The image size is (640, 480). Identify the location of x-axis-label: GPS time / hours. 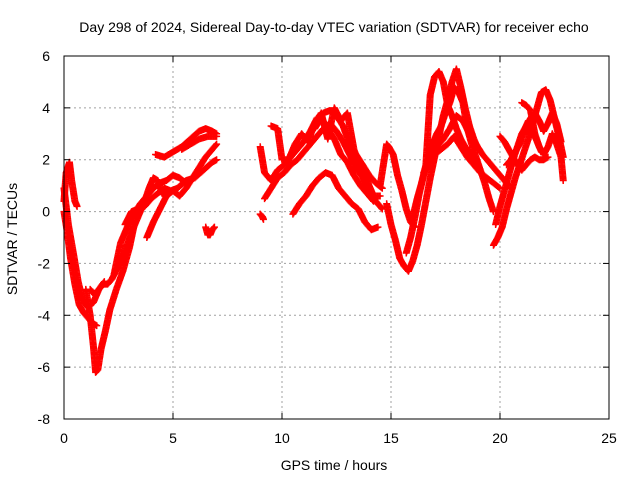
(334, 465).